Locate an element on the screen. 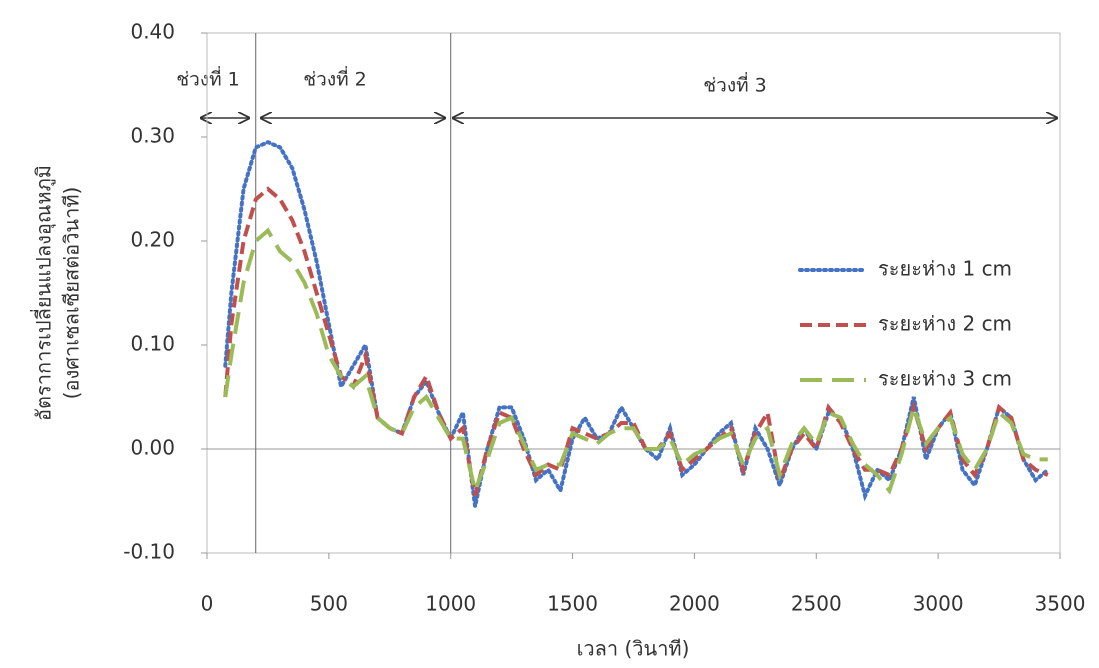 This screenshot has height=668, width=1099. legend-label: ระยะห่าง 3 cm is located at coordinates (945, 379).